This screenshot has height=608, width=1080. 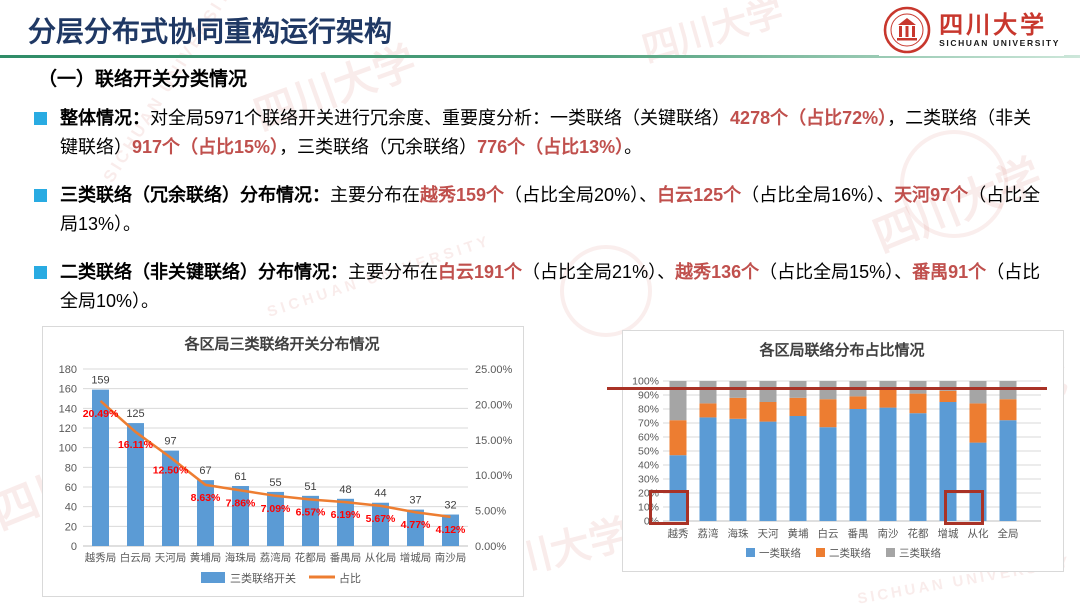 What do you see at coordinates (850, 553) in the screenshot?
I see `svg-text: 二类联络` at bounding box center [850, 553].